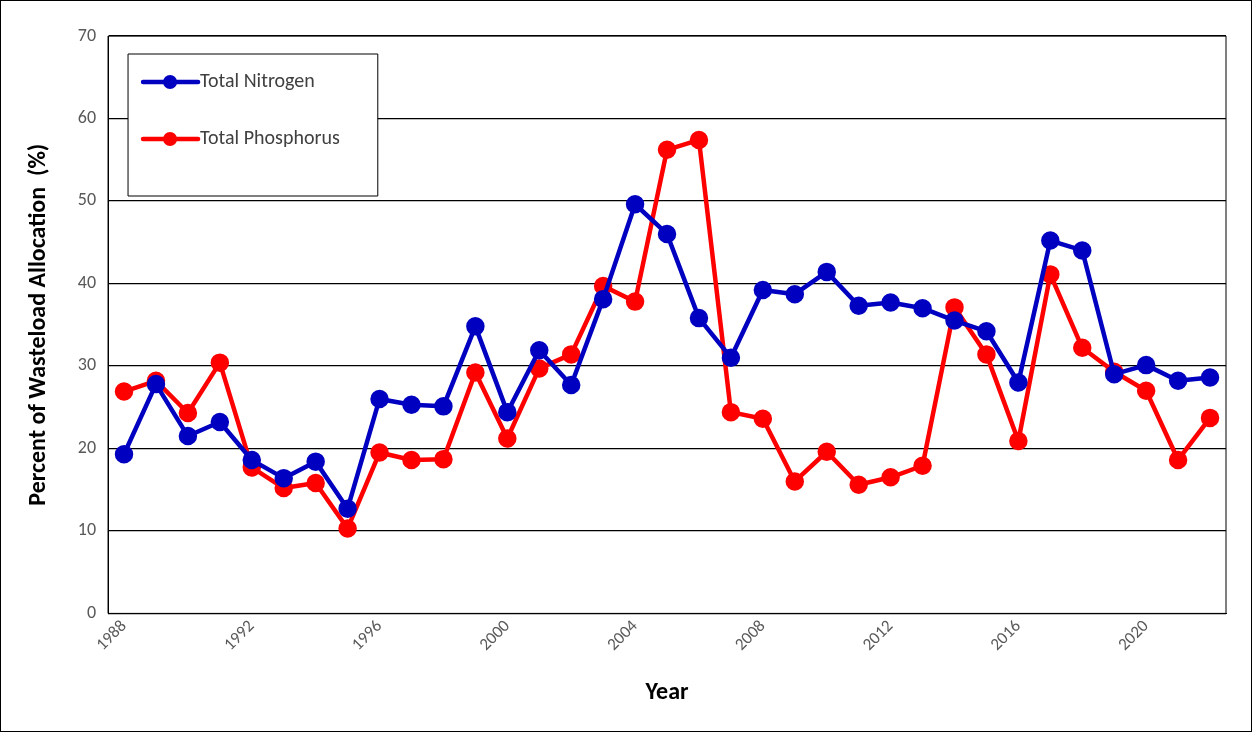  What do you see at coordinates (87, 281) in the screenshot?
I see `y-tick-label: 40` at bounding box center [87, 281].